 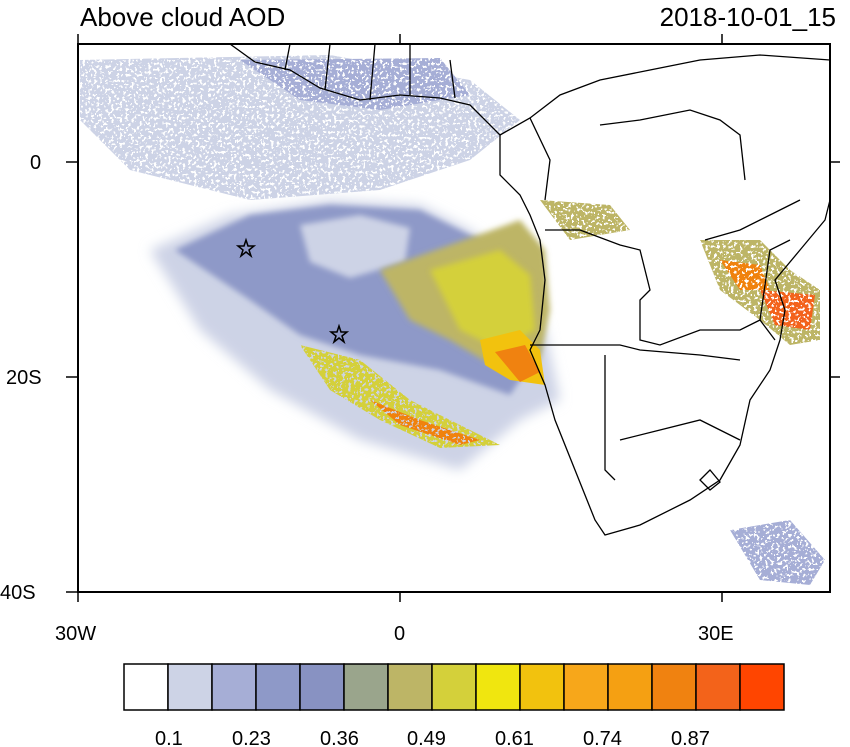 I want to click on x-tick-30w: 30W, so click(x=75, y=634).